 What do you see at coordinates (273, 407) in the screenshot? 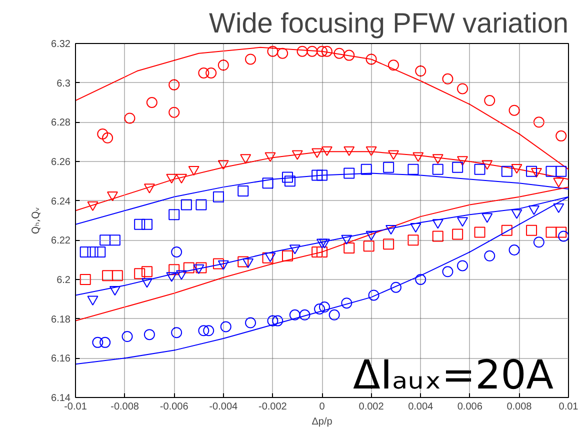
I see `x-tick-label: -0.002` at bounding box center [273, 407].